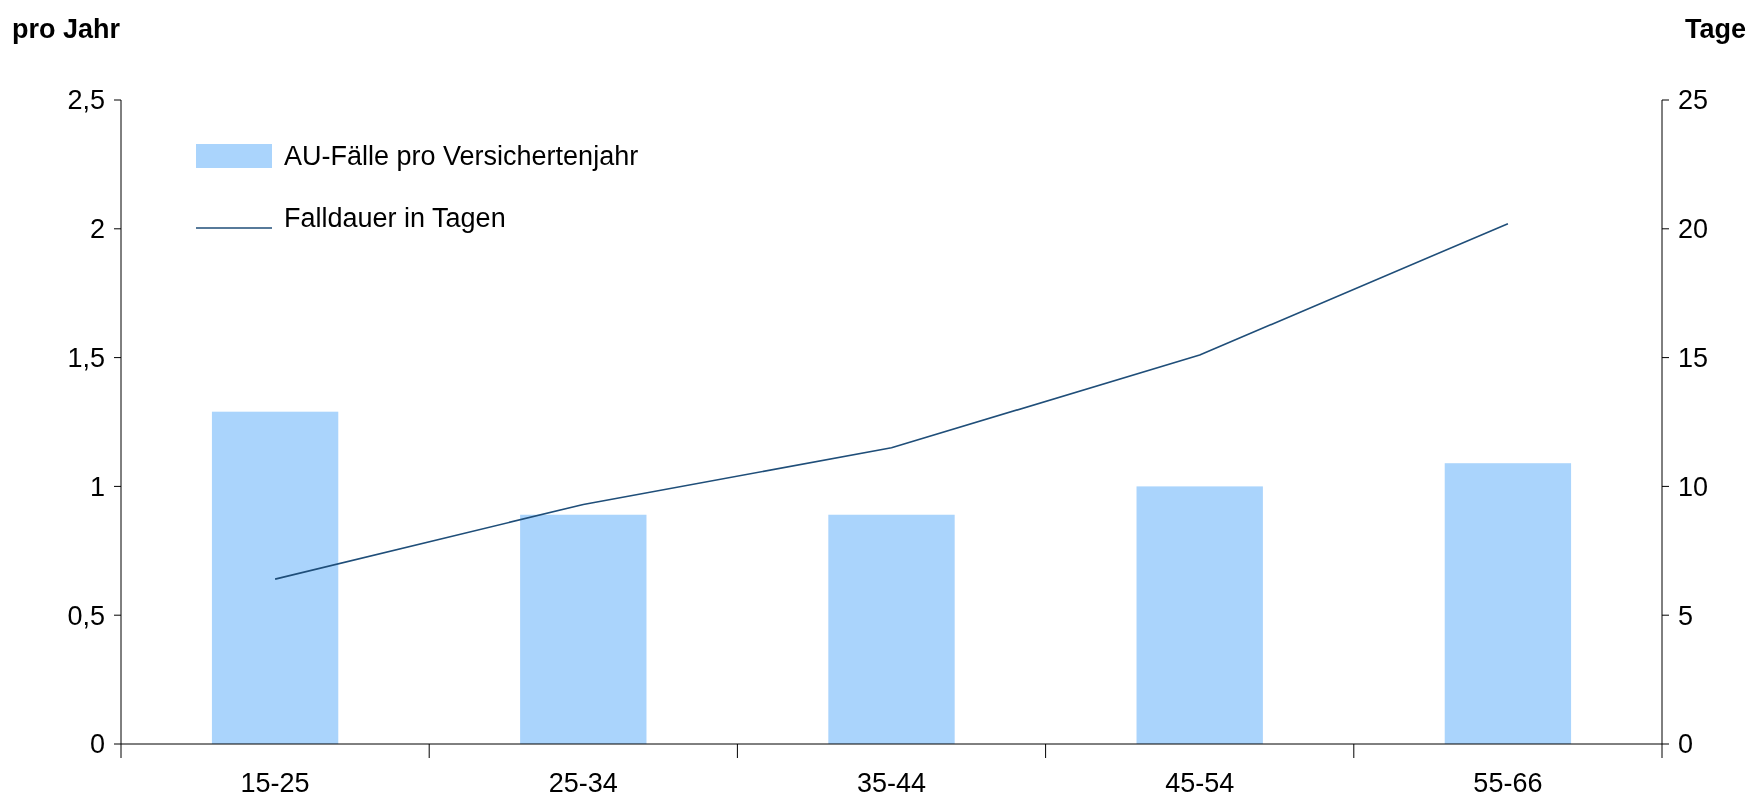  What do you see at coordinates (891, 783) in the screenshot?
I see `x-tick-label: 35-44` at bounding box center [891, 783].